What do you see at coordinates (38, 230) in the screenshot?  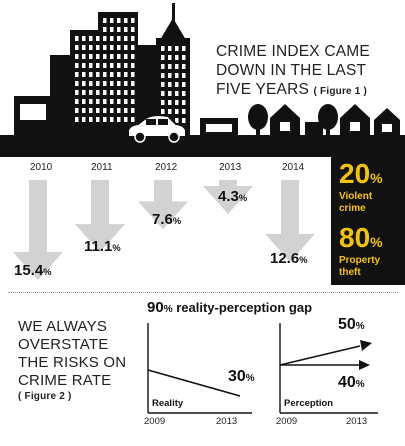 I see `arrow-bar-2010` at bounding box center [38, 230].